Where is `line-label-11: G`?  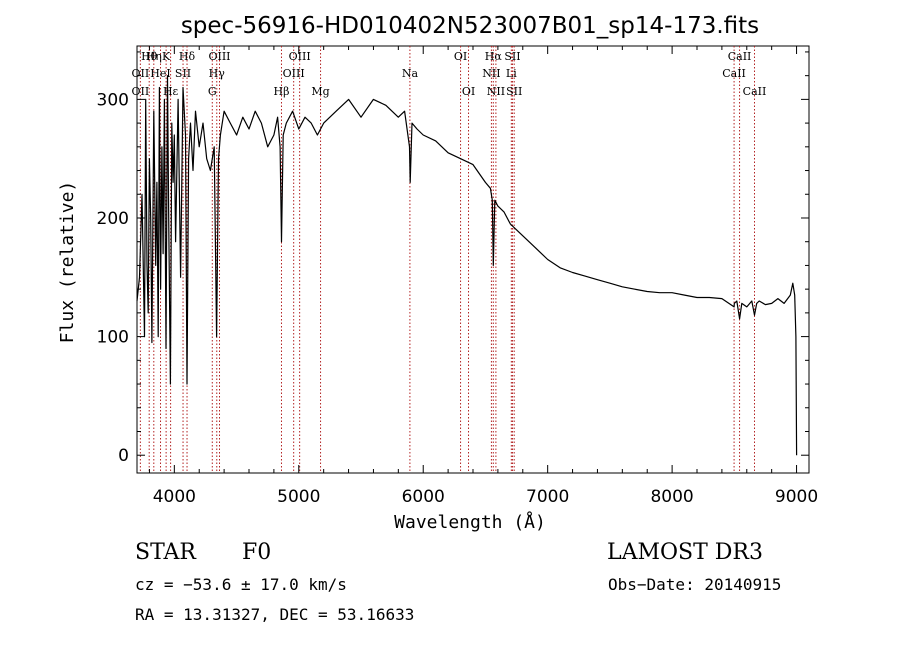
line-label-11: G is located at coordinates (212, 91).